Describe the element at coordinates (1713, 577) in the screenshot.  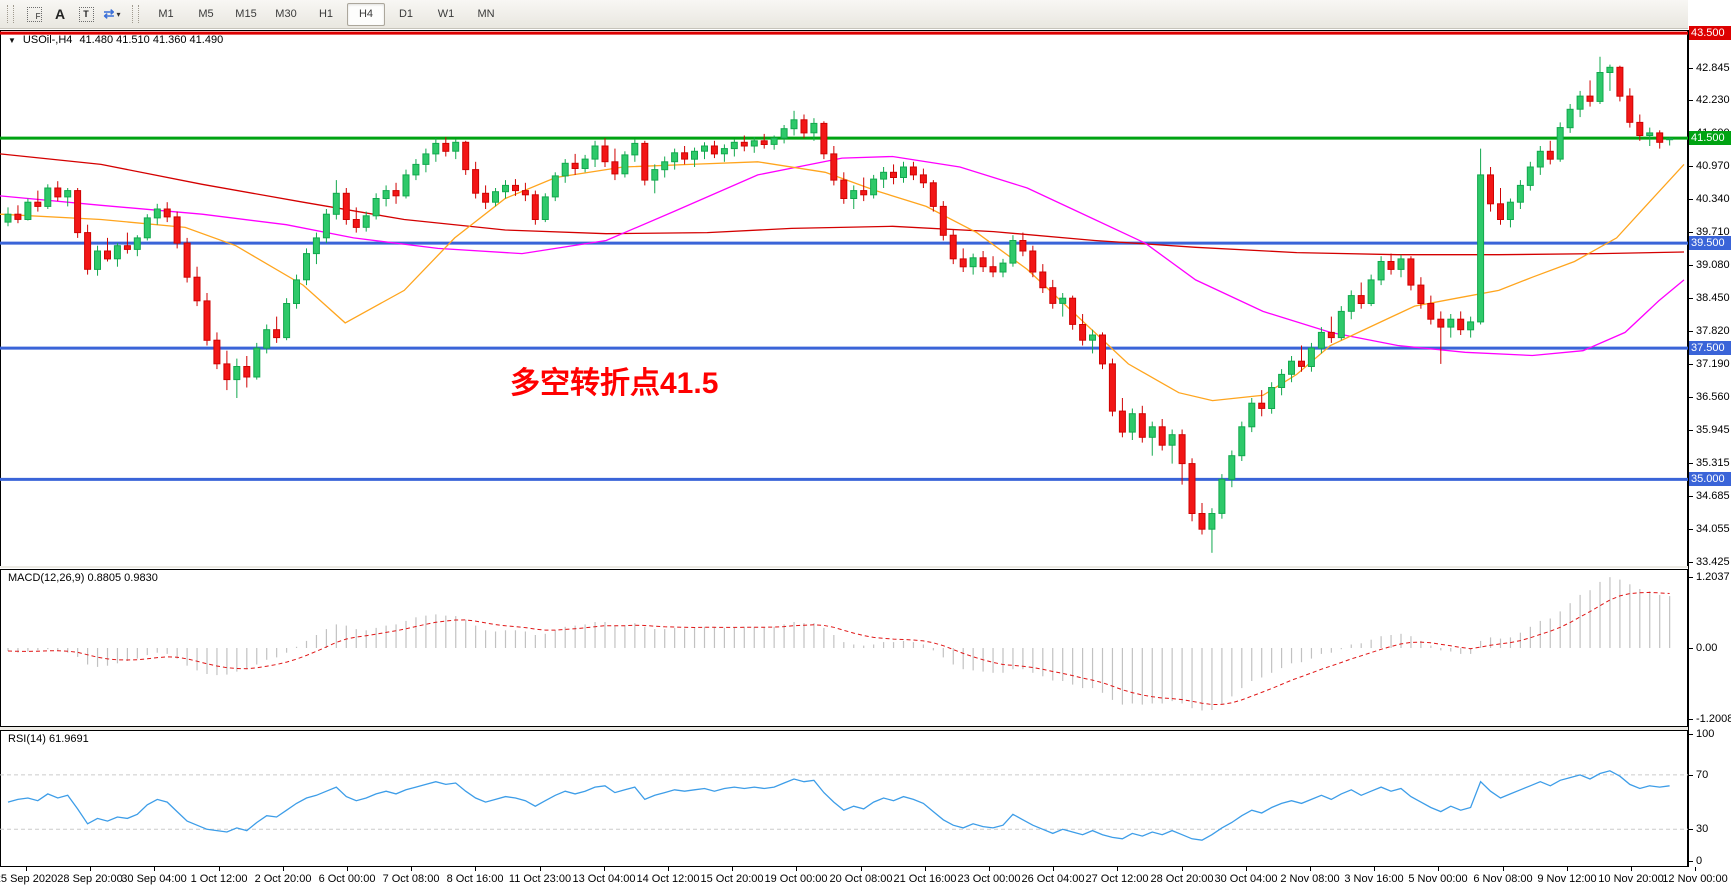
I see `axis-tick-label: 1.2037` at that location.